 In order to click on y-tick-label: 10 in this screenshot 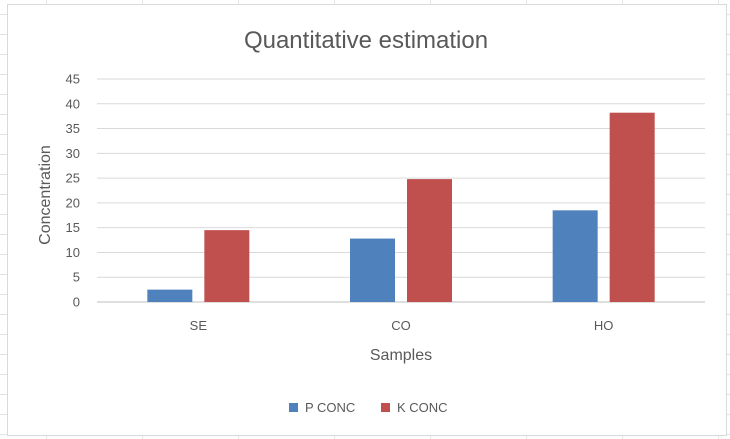, I will do `click(73, 252)`.